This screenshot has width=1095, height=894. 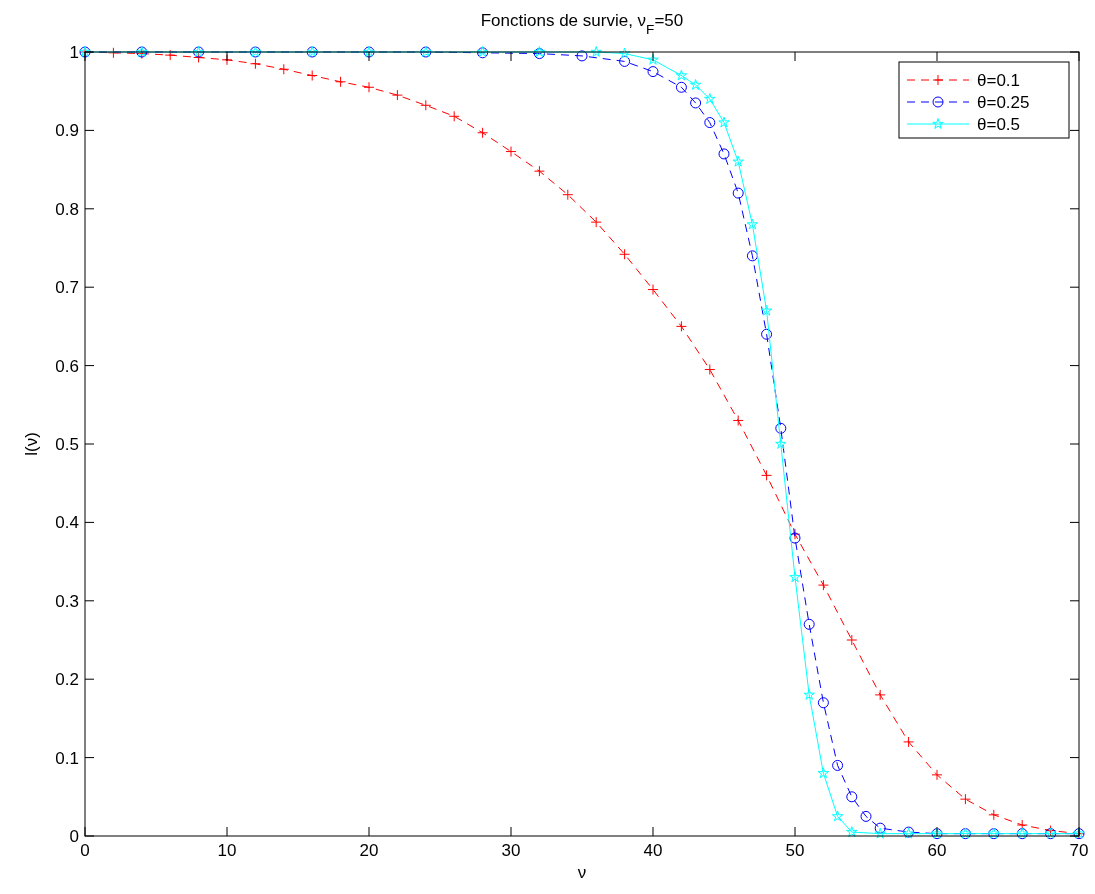 I want to click on x-axis-title: ν, so click(x=582, y=872).